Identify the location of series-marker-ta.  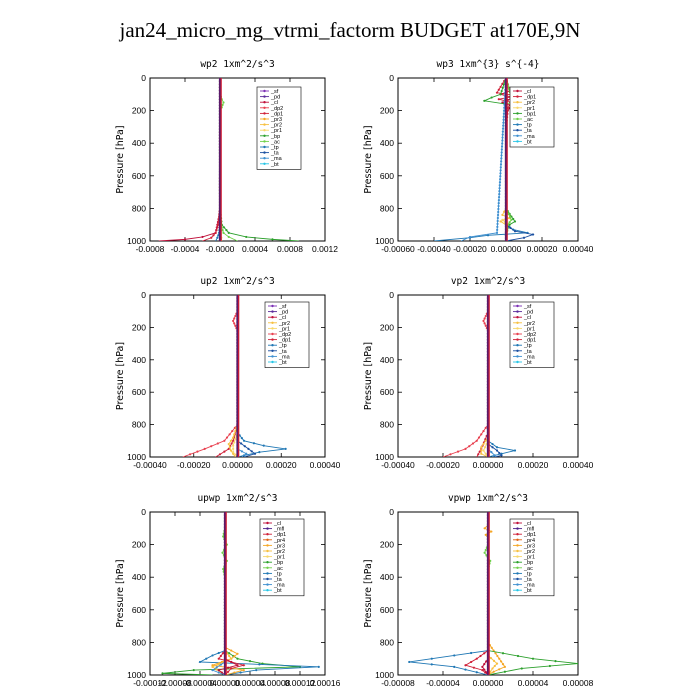
(497, 450).